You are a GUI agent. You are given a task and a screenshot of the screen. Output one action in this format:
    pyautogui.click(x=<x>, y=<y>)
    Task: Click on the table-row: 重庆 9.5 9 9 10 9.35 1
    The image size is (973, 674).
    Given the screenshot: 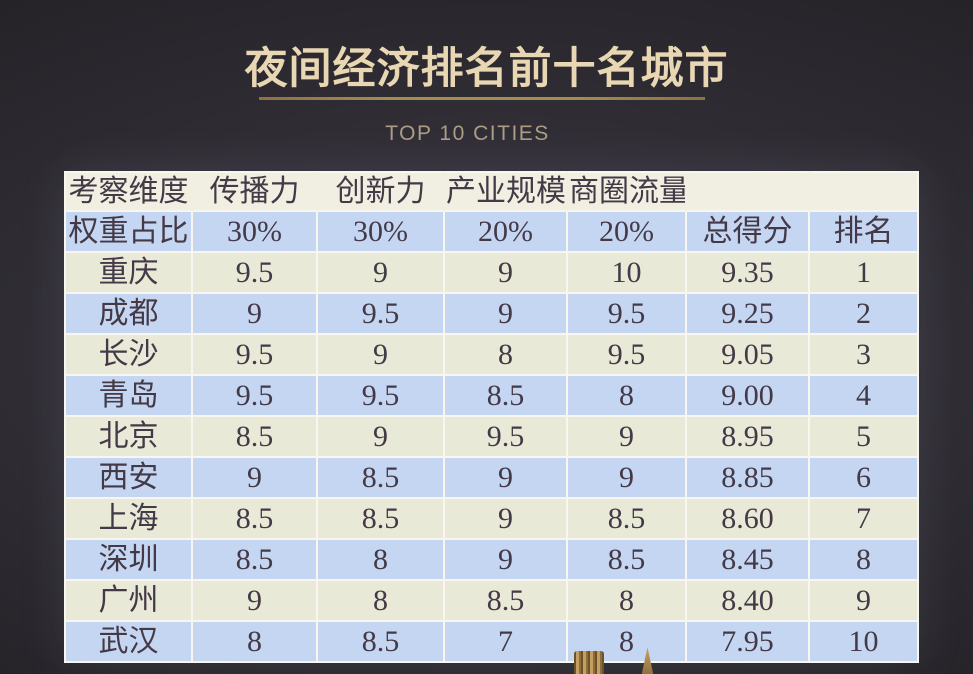 What is the action you would take?
    pyautogui.click(x=491, y=273)
    